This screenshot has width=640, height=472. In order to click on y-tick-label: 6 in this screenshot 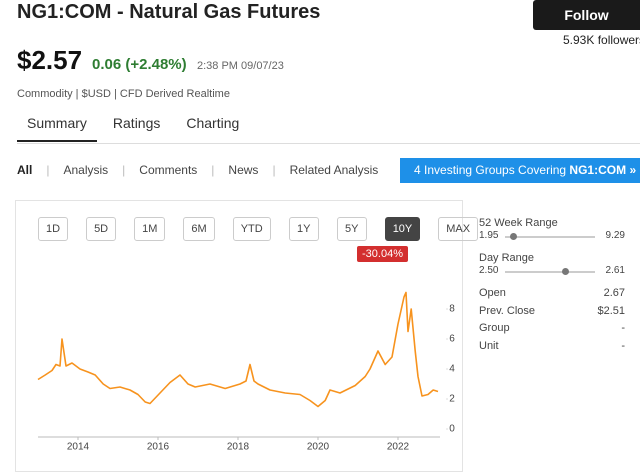, I will do `click(452, 339)`.